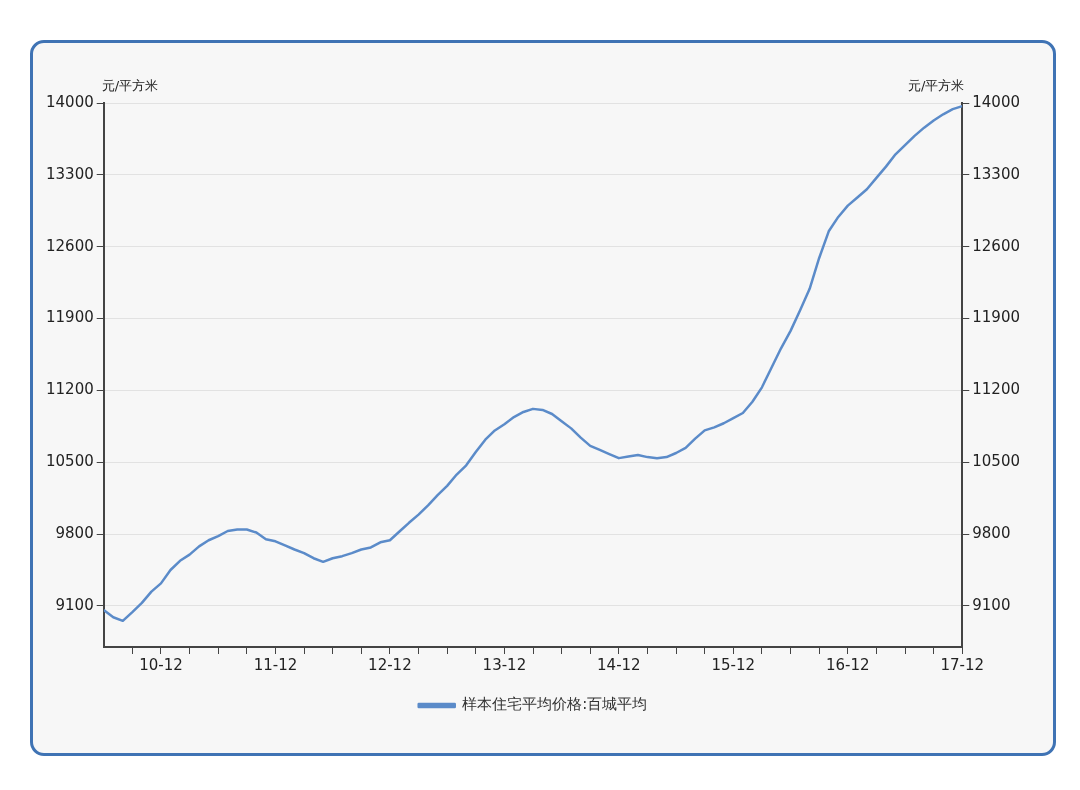 This screenshot has width=1080, height=790. What do you see at coordinates (130, 85) in the screenshot?
I see `y-axis-title: 元/平方米` at bounding box center [130, 85].